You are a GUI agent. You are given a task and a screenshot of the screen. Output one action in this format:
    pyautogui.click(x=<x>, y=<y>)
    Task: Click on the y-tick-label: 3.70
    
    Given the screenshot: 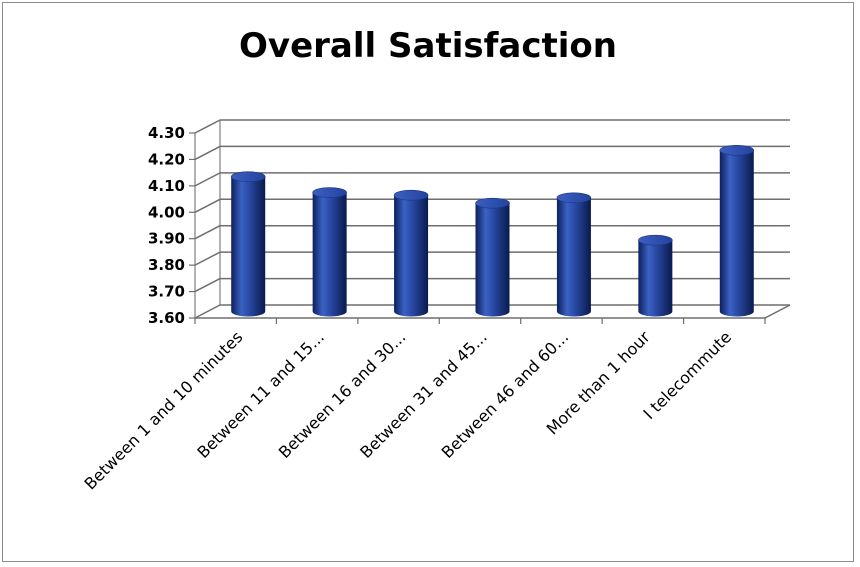 What is the action you would take?
    pyautogui.click(x=166, y=292)
    